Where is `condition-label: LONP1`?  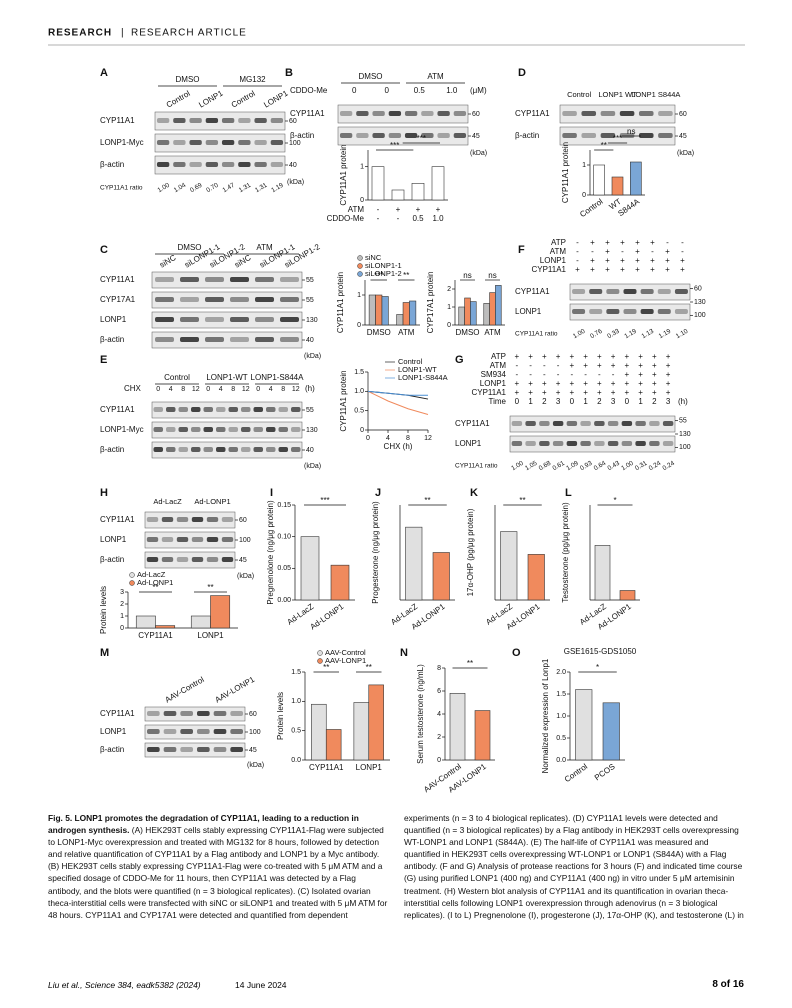 condition-label: LONP1 is located at coordinates (553, 260).